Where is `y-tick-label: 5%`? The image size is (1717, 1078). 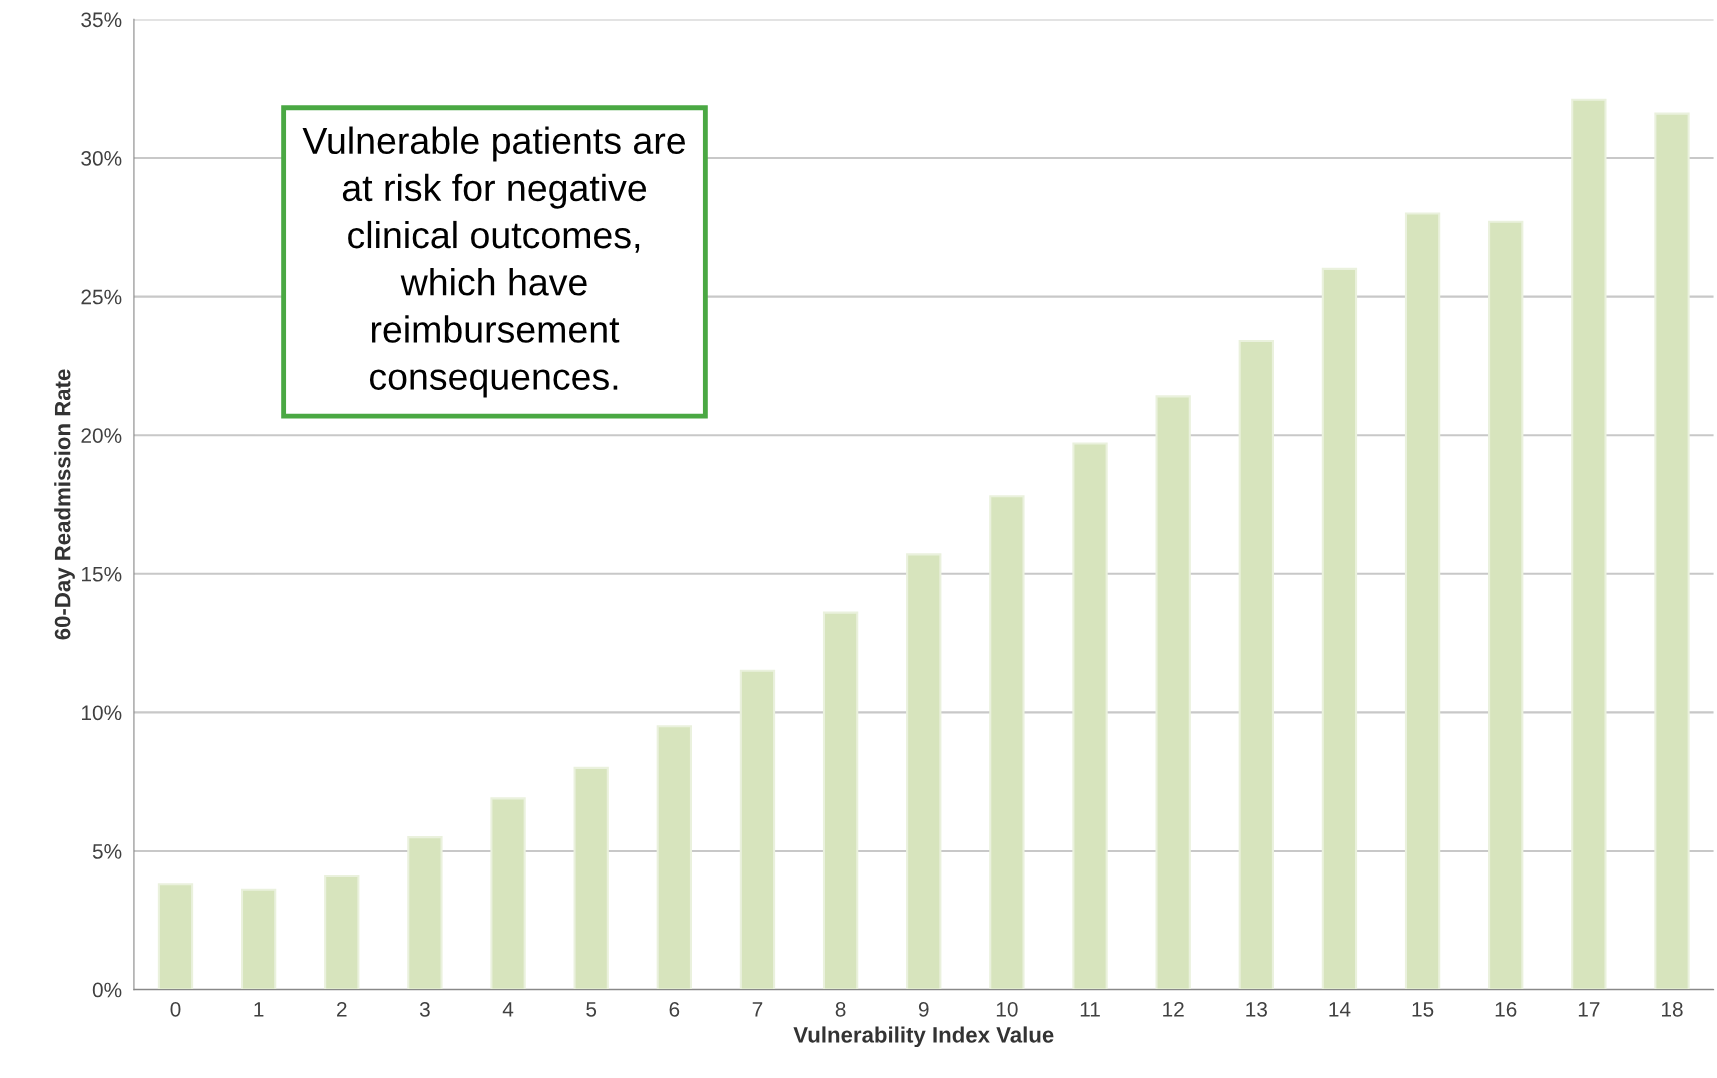 y-tick-label: 5% is located at coordinates (107, 851).